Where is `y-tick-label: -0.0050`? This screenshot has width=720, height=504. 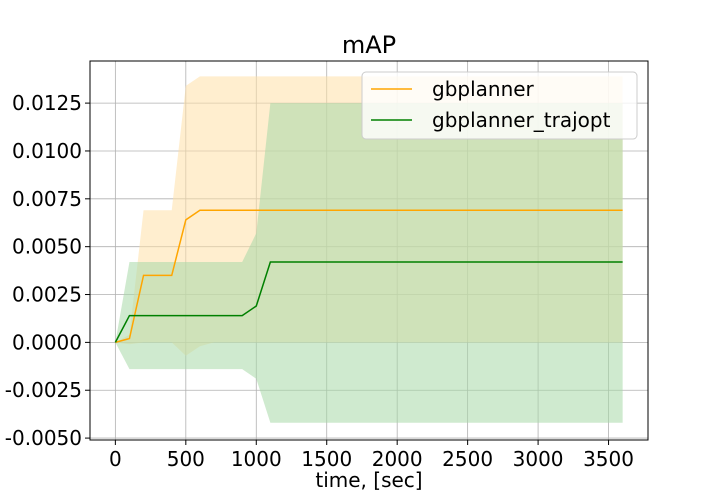
y-tick-label: -0.0050 is located at coordinates (43, 438).